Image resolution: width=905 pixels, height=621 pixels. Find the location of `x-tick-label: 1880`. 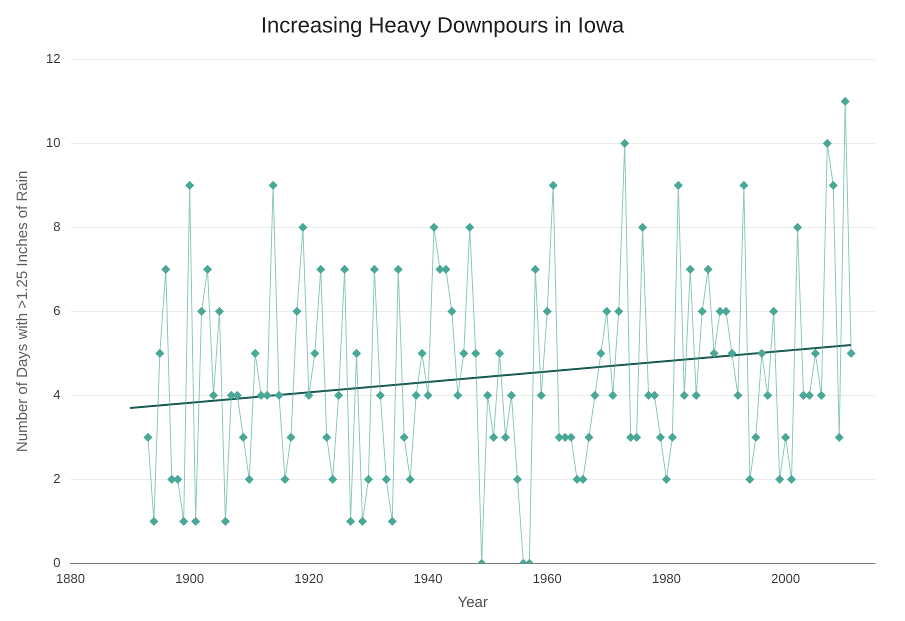

x-tick-label: 1880 is located at coordinates (70, 578).